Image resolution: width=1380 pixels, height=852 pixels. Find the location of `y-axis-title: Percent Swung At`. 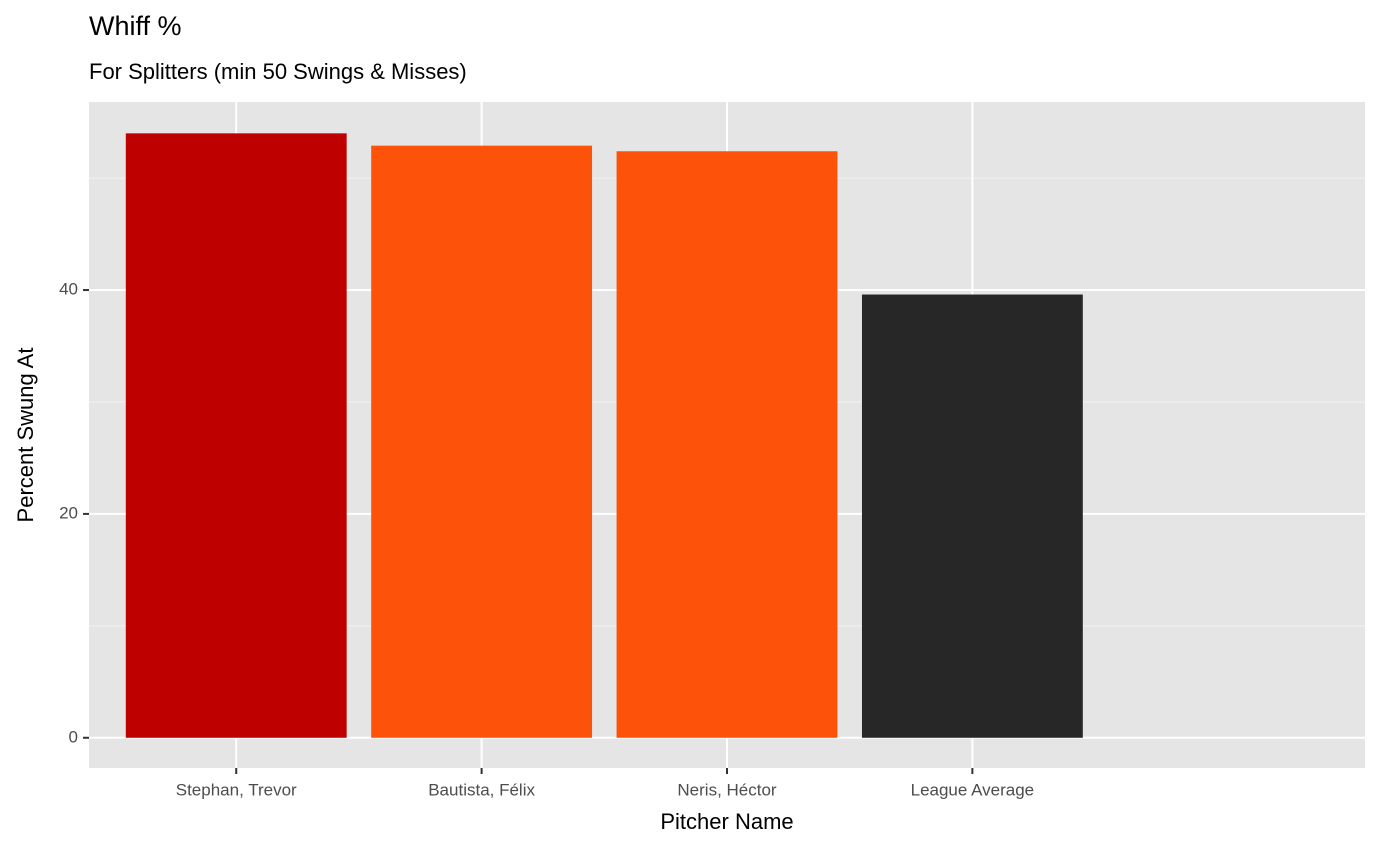

y-axis-title: Percent Swung At is located at coordinates (25, 435).